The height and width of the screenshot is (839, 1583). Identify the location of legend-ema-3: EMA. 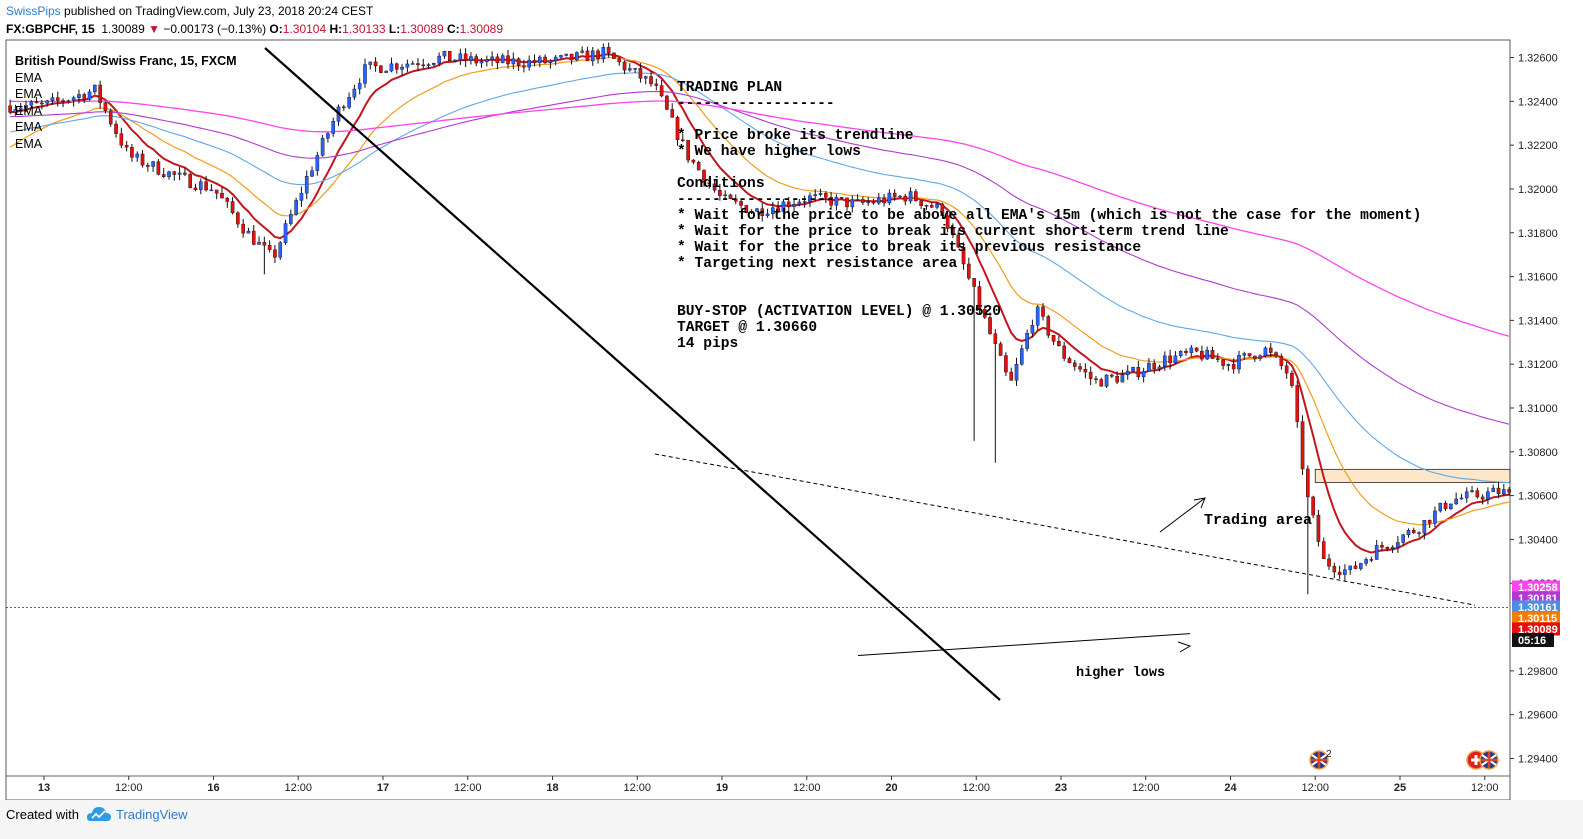
(29, 110).